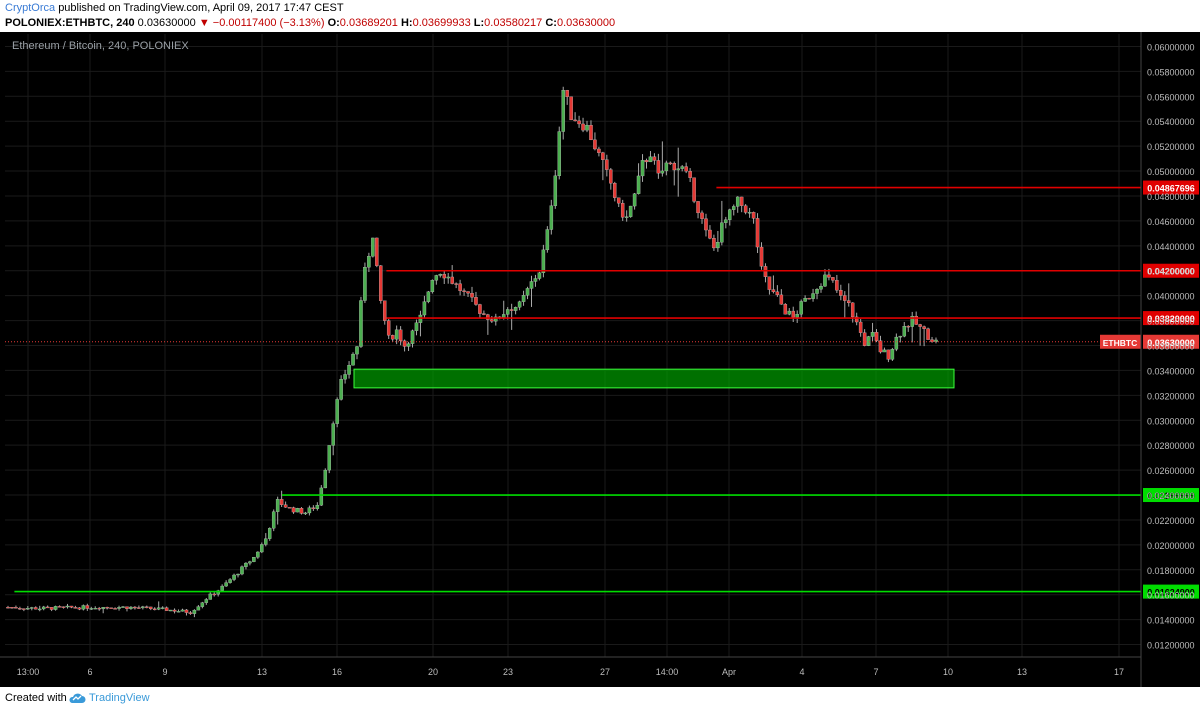  I want to click on y-tick-label: 0.03200000, so click(1171, 396).